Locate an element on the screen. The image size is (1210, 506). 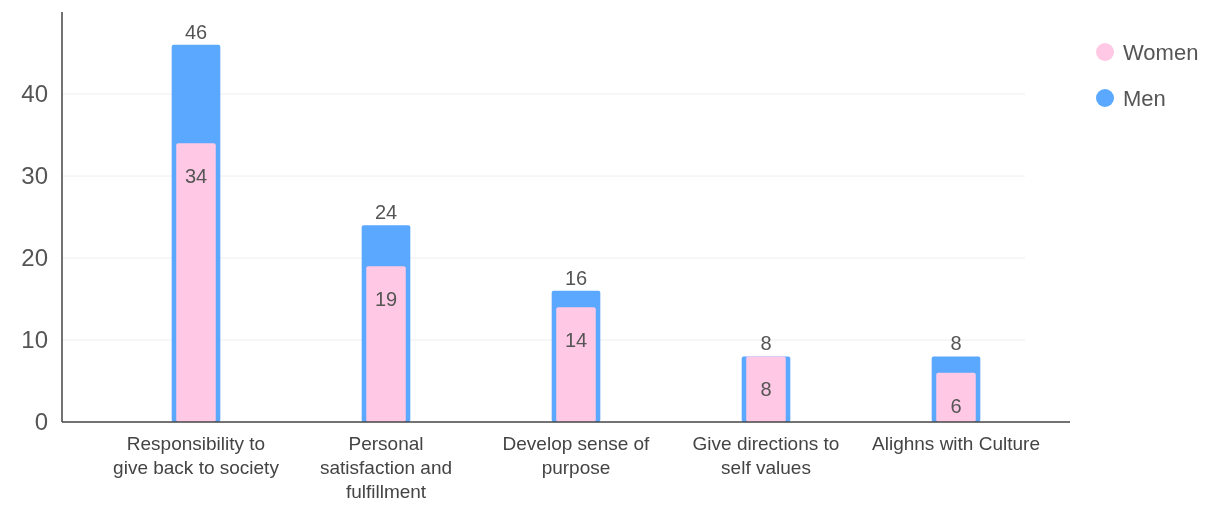
data-label: 34 is located at coordinates (196, 176).